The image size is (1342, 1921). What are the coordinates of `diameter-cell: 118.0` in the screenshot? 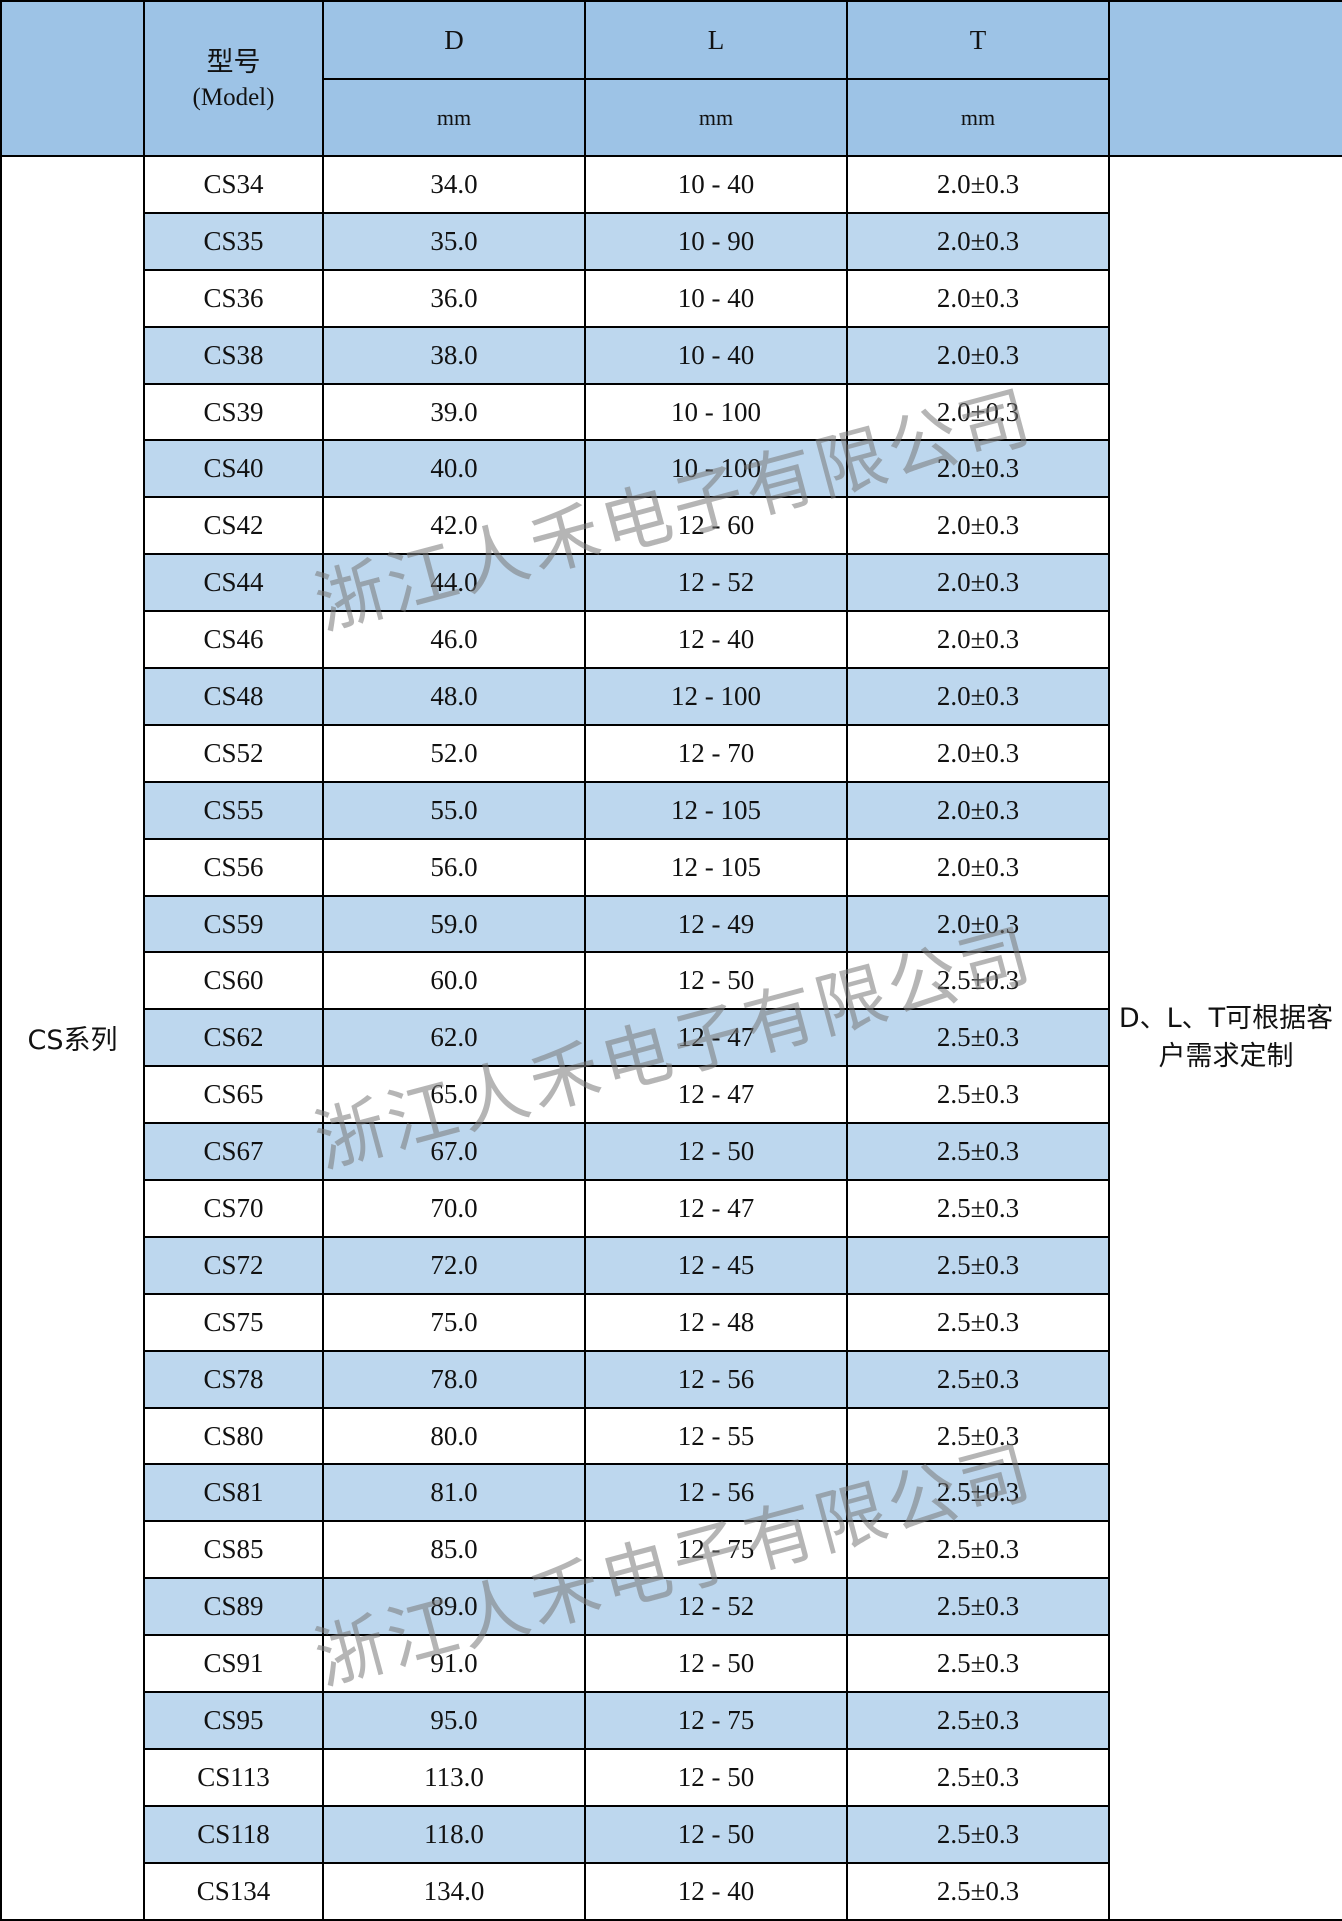 It's located at (454, 1834).